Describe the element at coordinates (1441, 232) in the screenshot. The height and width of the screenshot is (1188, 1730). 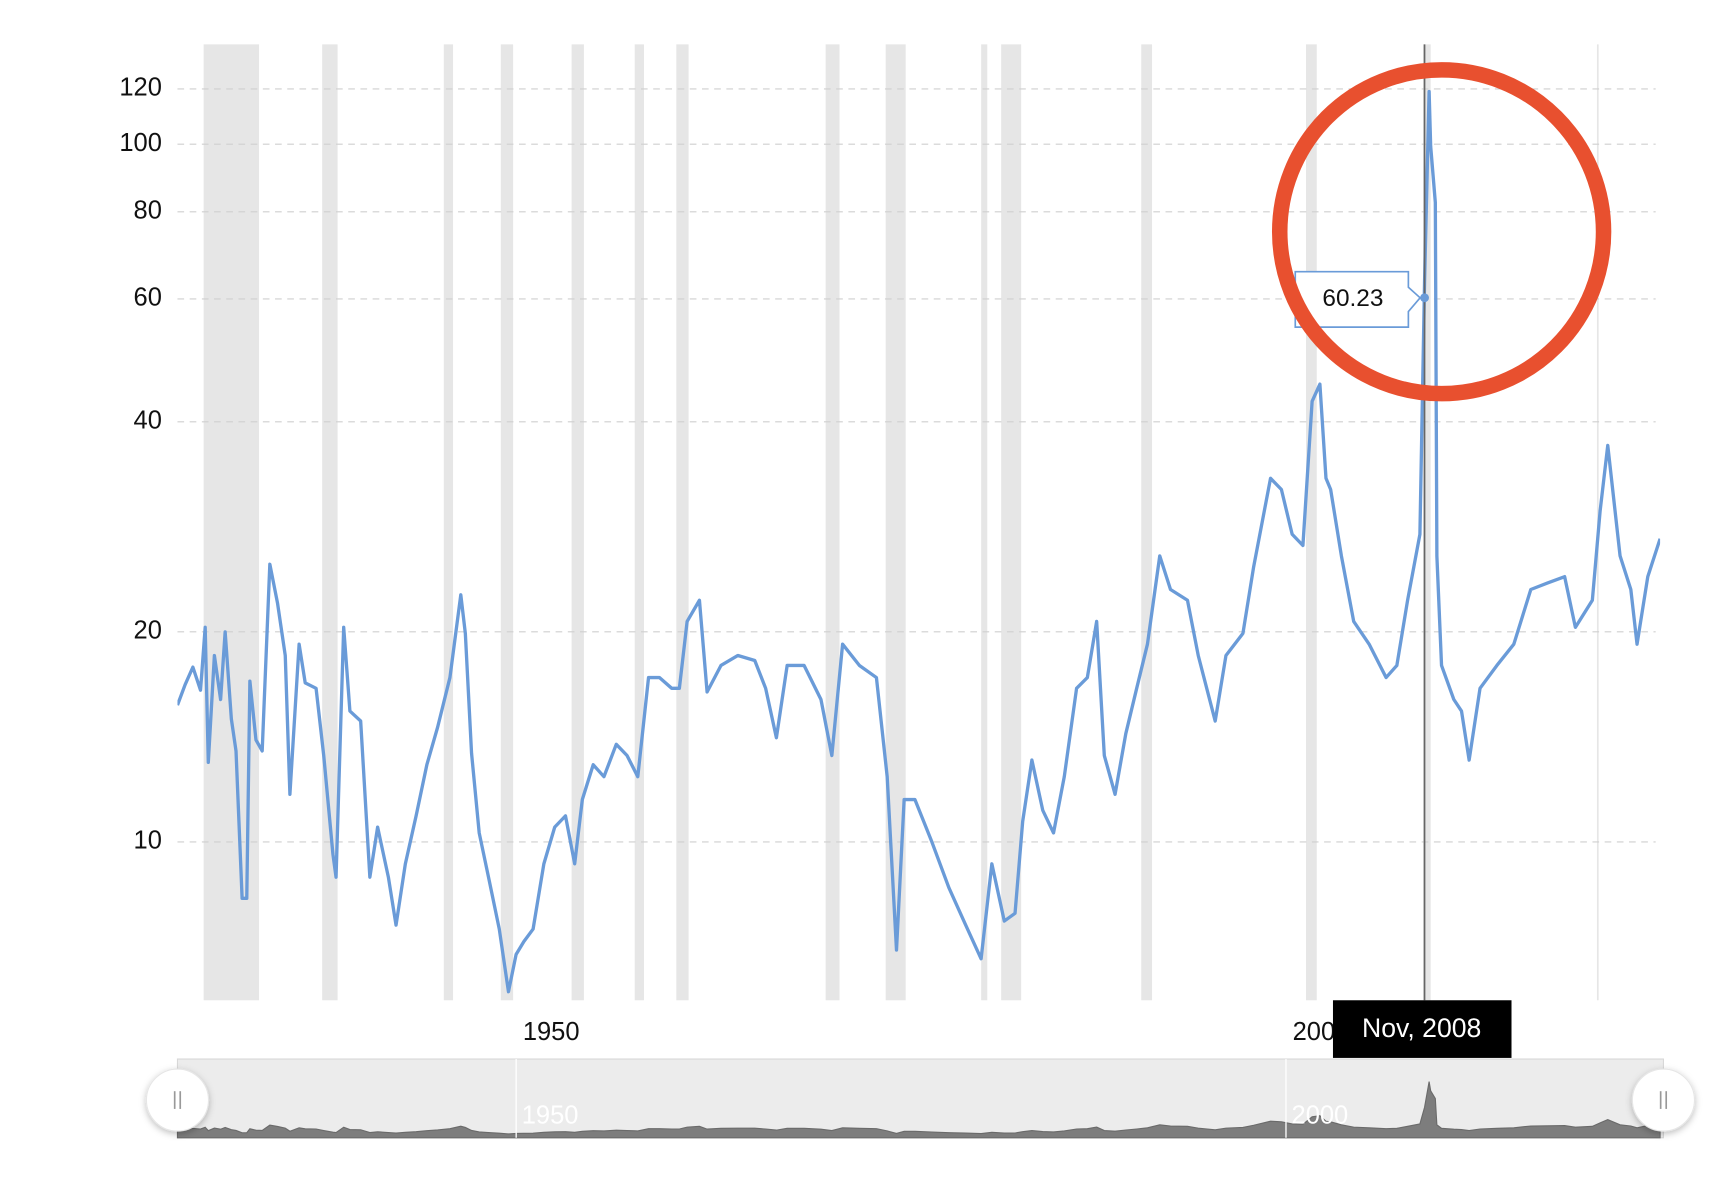
I see `highlight-circle` at that location.